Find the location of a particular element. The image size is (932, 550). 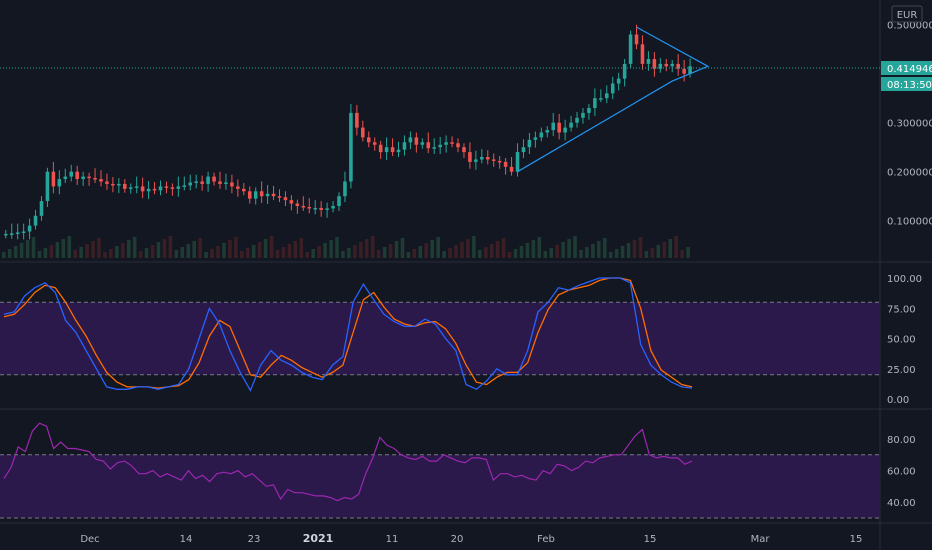

price-tag is located at coordinates (906, 68).